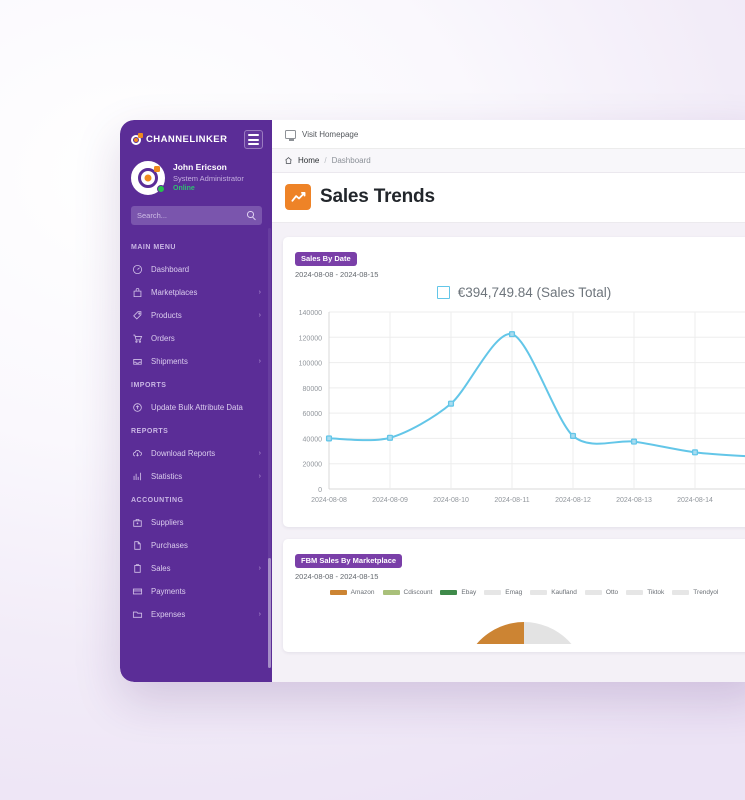 The image size is (745, 800). Describe the element at coordinates (192, 215) in the screenshot. I see `search-input` at that location.